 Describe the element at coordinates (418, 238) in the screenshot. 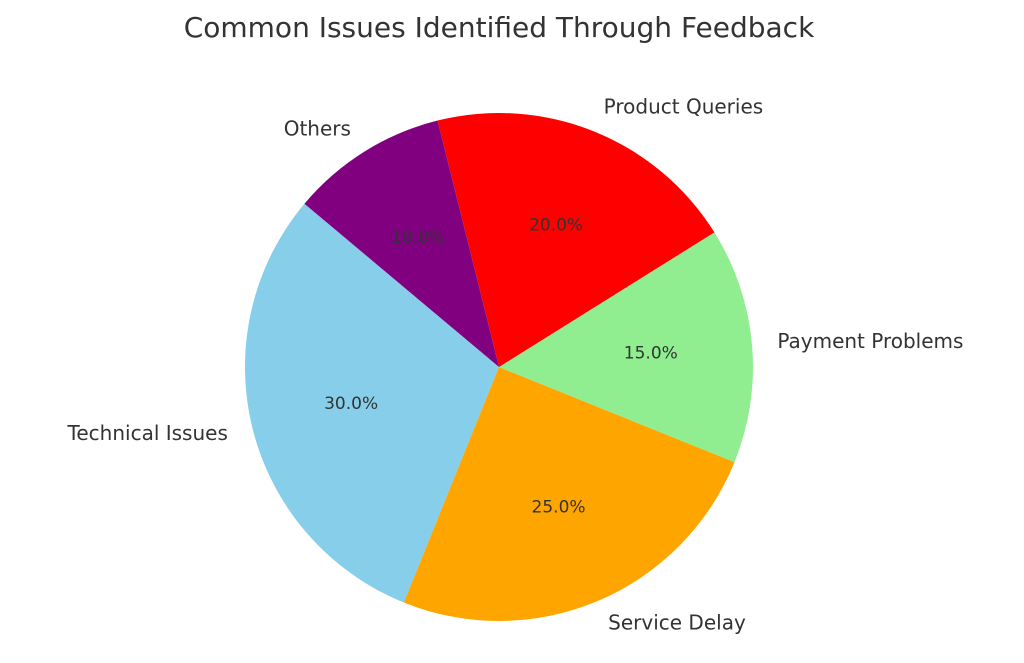

I see `percent-label-others: 10.0%` at that location.